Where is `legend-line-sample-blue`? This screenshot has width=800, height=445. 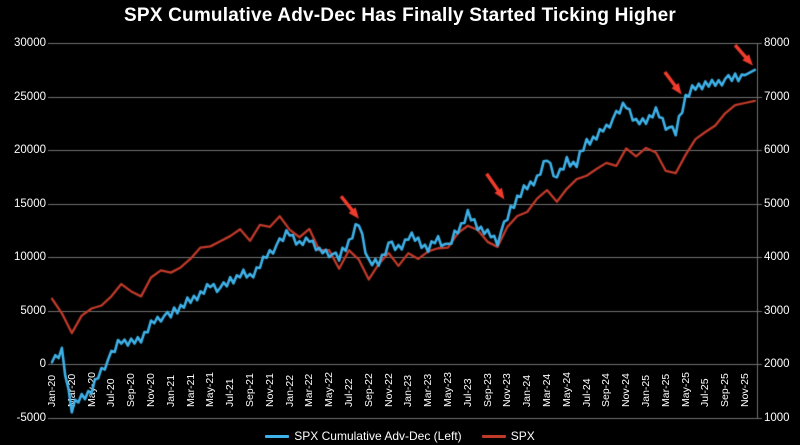 legend-line-sample-blue is located at coordinates (277, 436).